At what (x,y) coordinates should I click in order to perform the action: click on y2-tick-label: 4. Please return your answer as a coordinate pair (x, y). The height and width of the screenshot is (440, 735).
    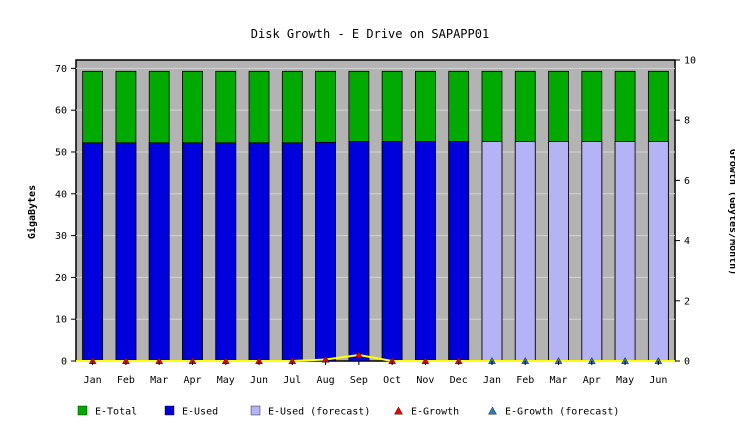
    Looking at the image, I should click on (687, 241).